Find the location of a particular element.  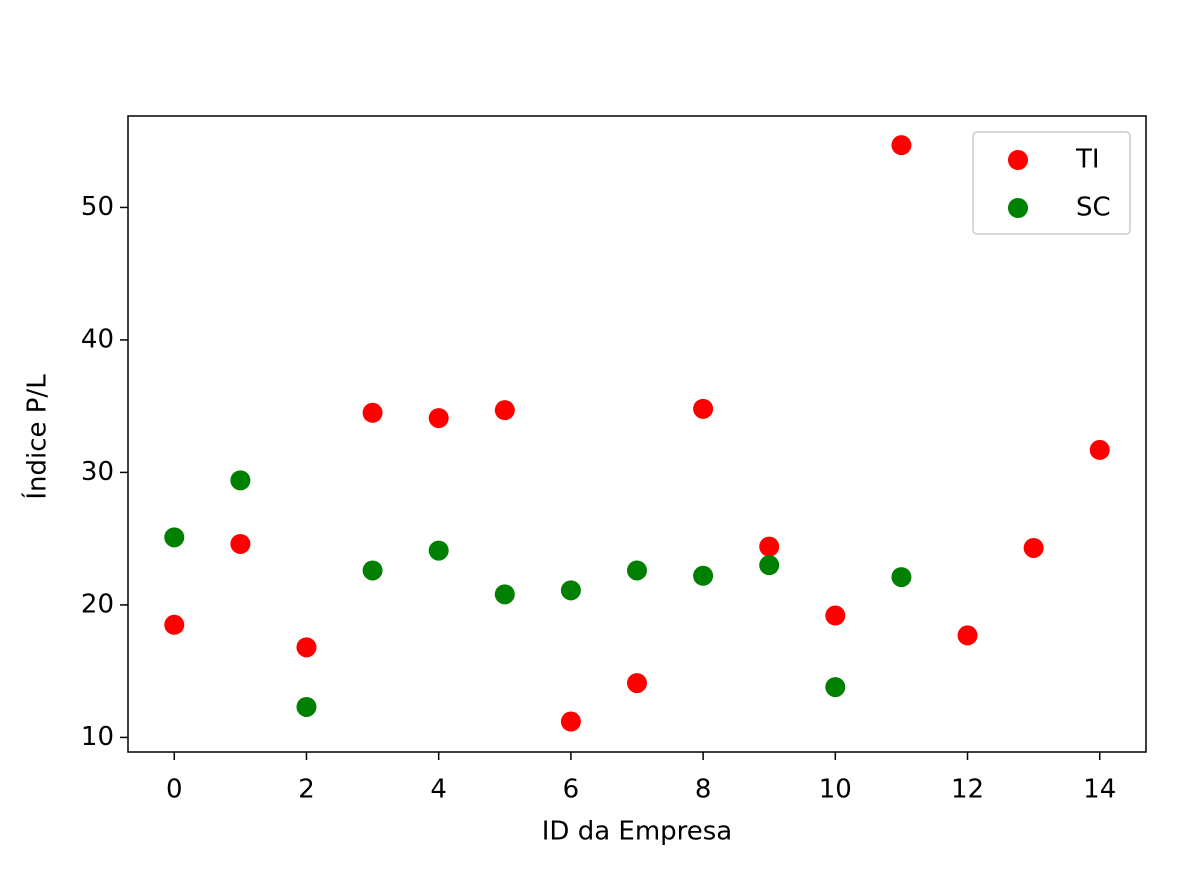

y-tick-label: 30 is located at coordinates (97, 472).